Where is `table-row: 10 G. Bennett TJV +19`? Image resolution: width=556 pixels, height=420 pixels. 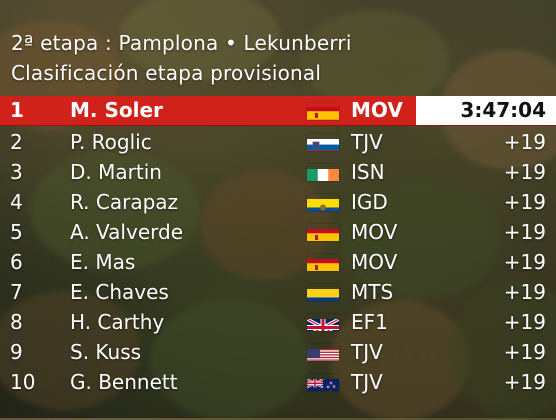 table-row: 10 G. Bennett TJV +19 is located at coordinates (278, 382).